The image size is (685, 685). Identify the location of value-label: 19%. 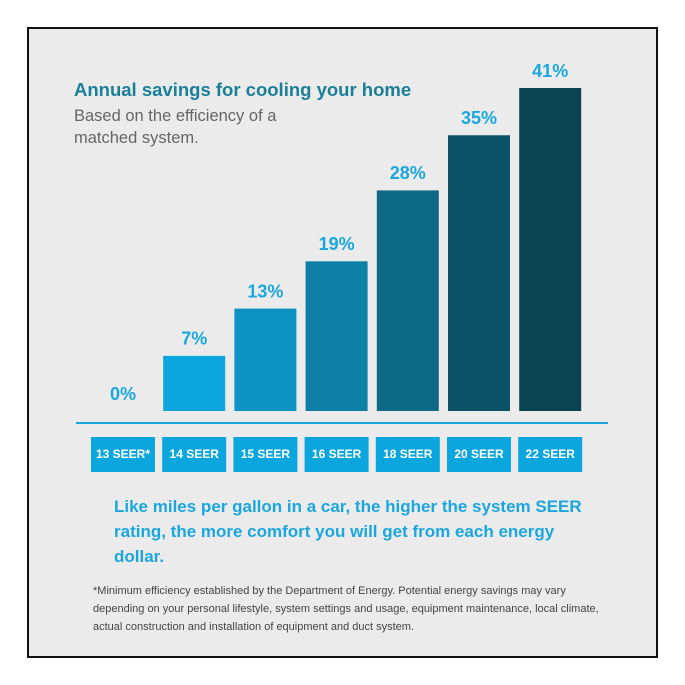
(337, 244).